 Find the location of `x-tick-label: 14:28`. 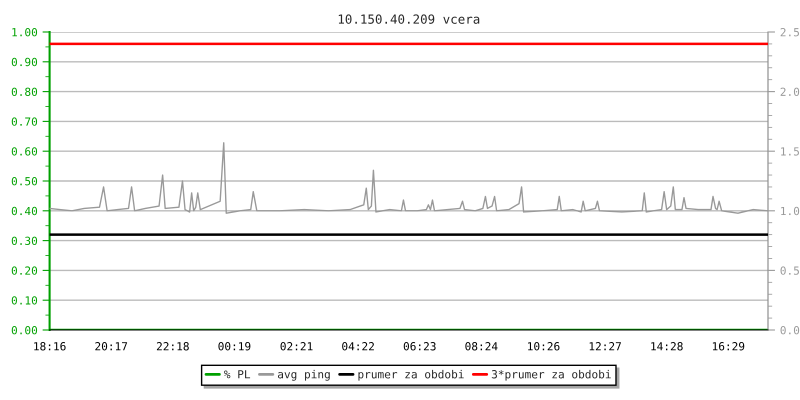

x-tick-label: 14:28 is located at coordinates (667, 346).